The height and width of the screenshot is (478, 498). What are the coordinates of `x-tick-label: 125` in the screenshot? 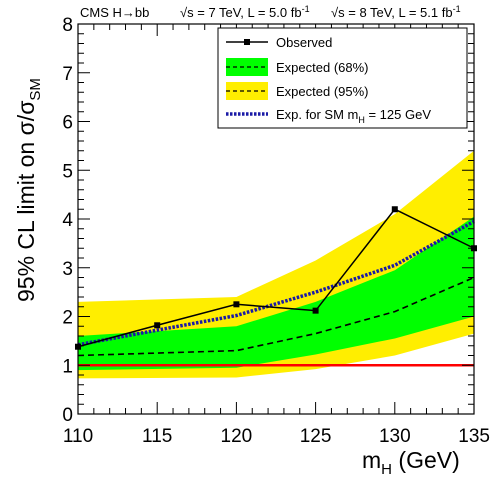 It's located at (316, 436).